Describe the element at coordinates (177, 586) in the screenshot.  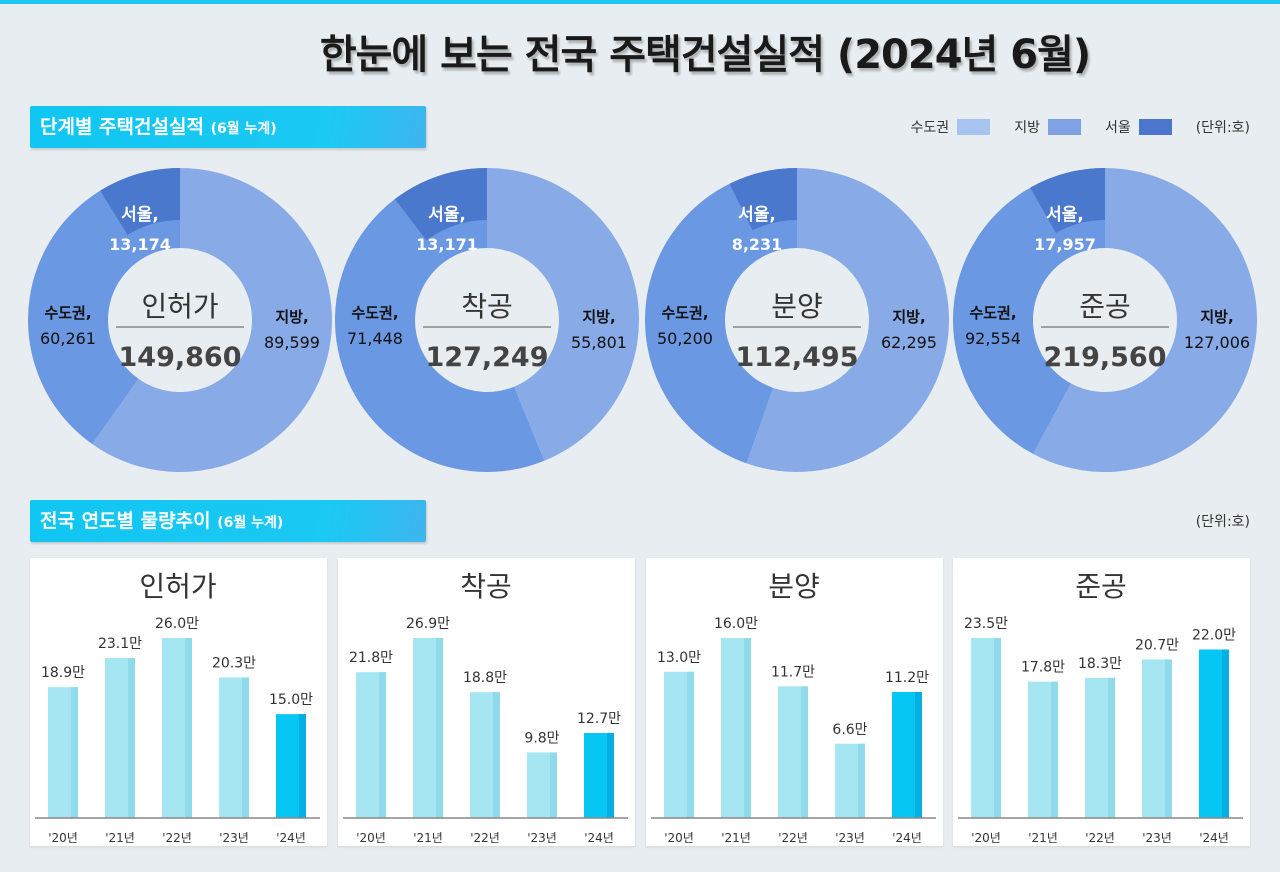
I see `panel-title: 인허가` at that location.